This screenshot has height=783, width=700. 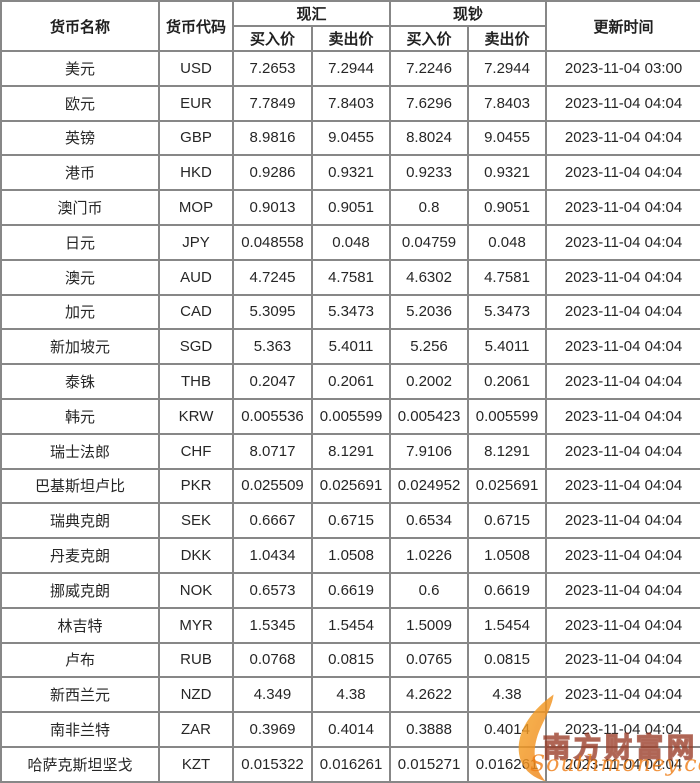 I want to click on spot-sell-cell: 4.38, so click(x=351, y=695).